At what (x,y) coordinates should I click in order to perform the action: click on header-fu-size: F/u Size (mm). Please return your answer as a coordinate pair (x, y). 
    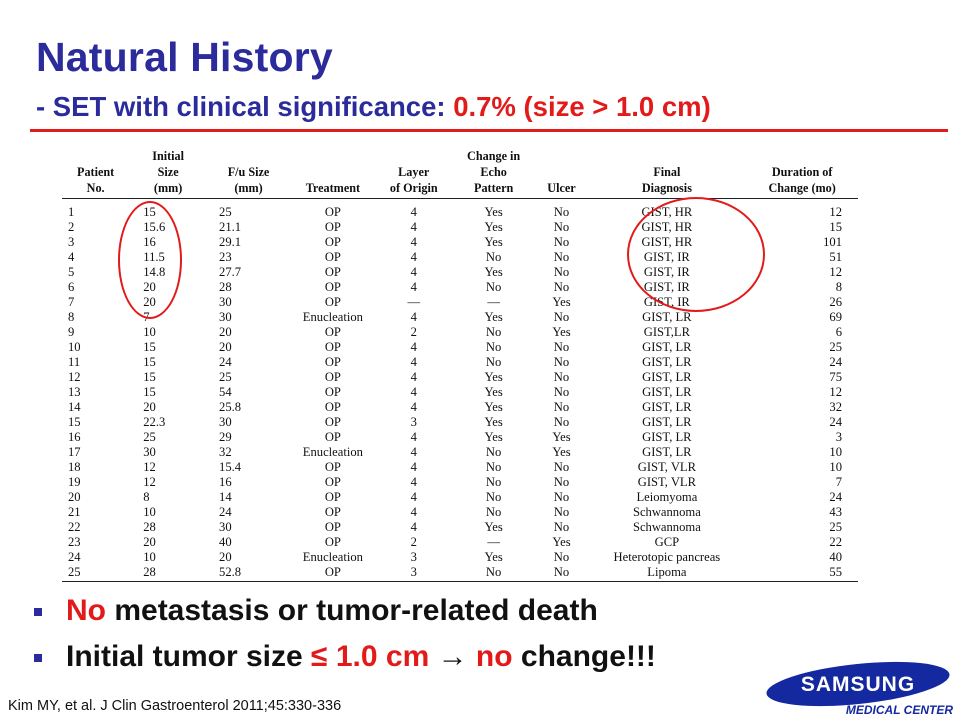
    Looking at the image, I should click on (249, 173).